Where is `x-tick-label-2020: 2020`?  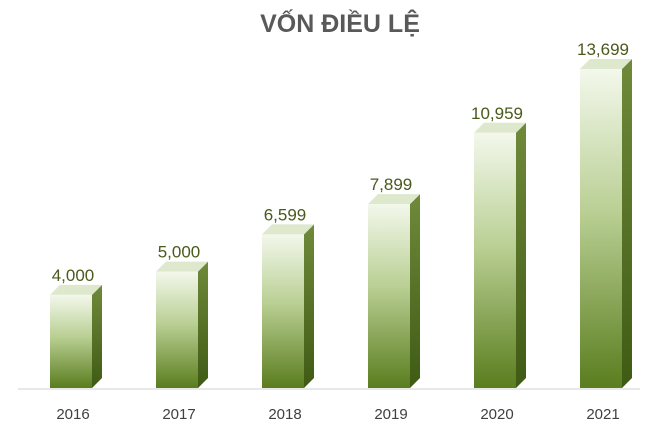 x-tick-label-2020: 2020 is located at coordinates (496, 414).